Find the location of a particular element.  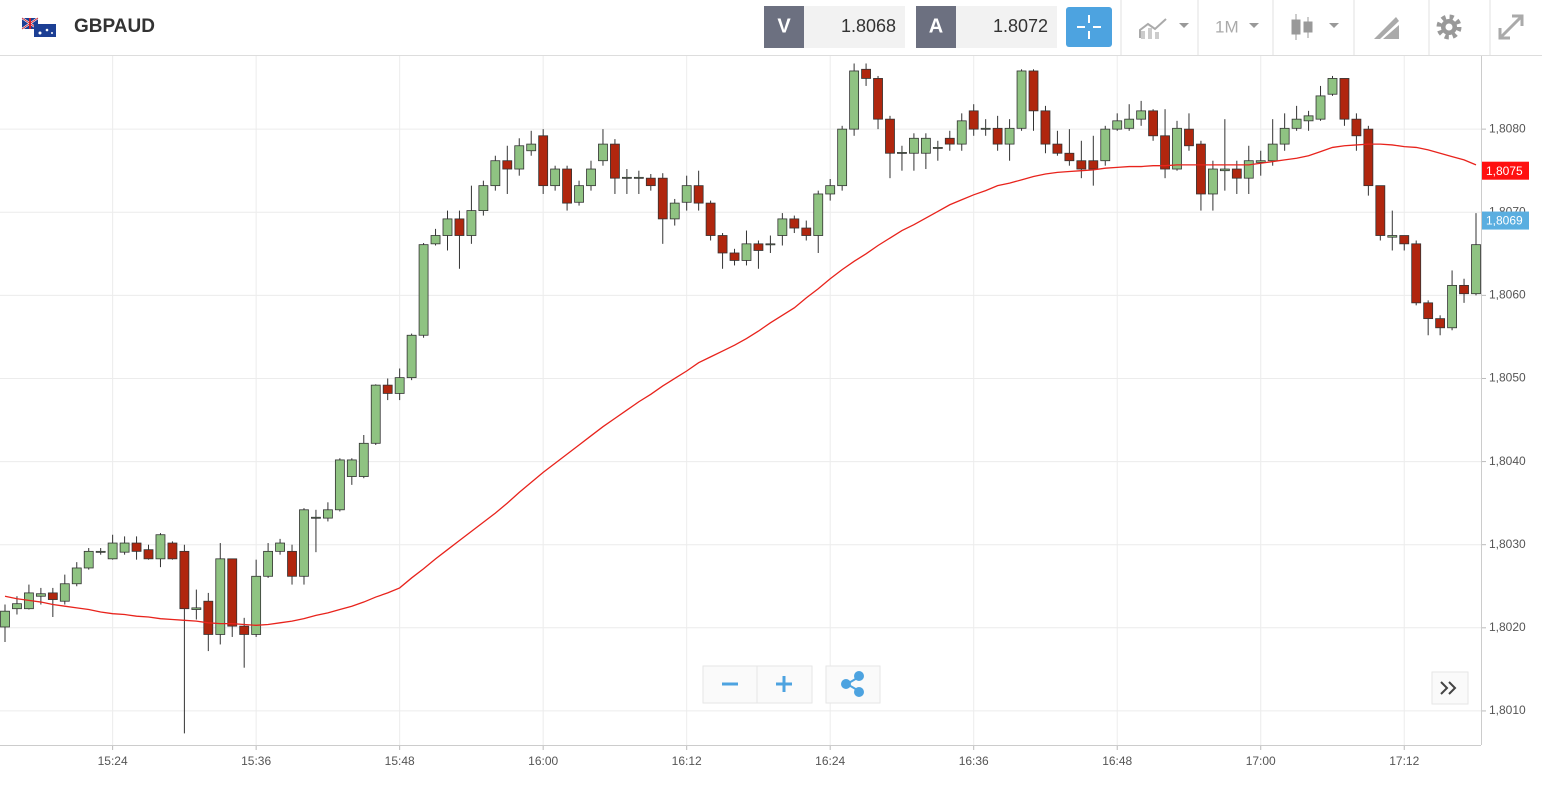

timeframe-button: 1M is located at coordinates (1237, 26).